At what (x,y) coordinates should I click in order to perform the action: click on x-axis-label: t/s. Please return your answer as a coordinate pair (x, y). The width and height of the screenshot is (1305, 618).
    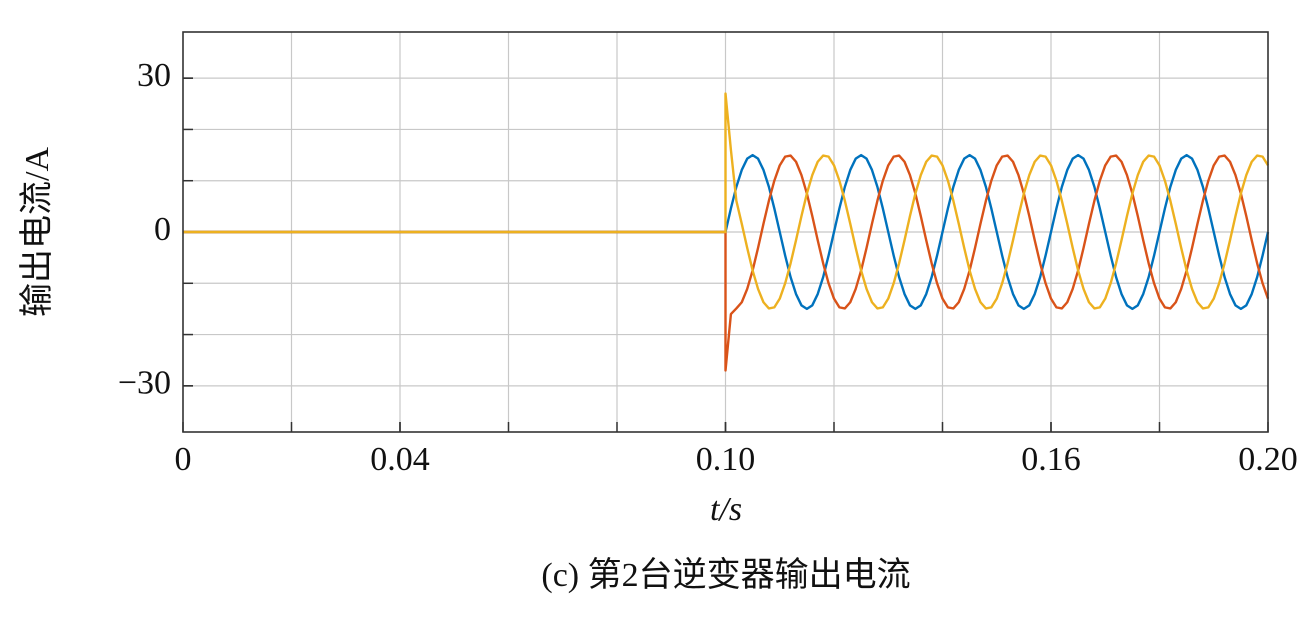
    Looking at the image, I should click on (726, 509).